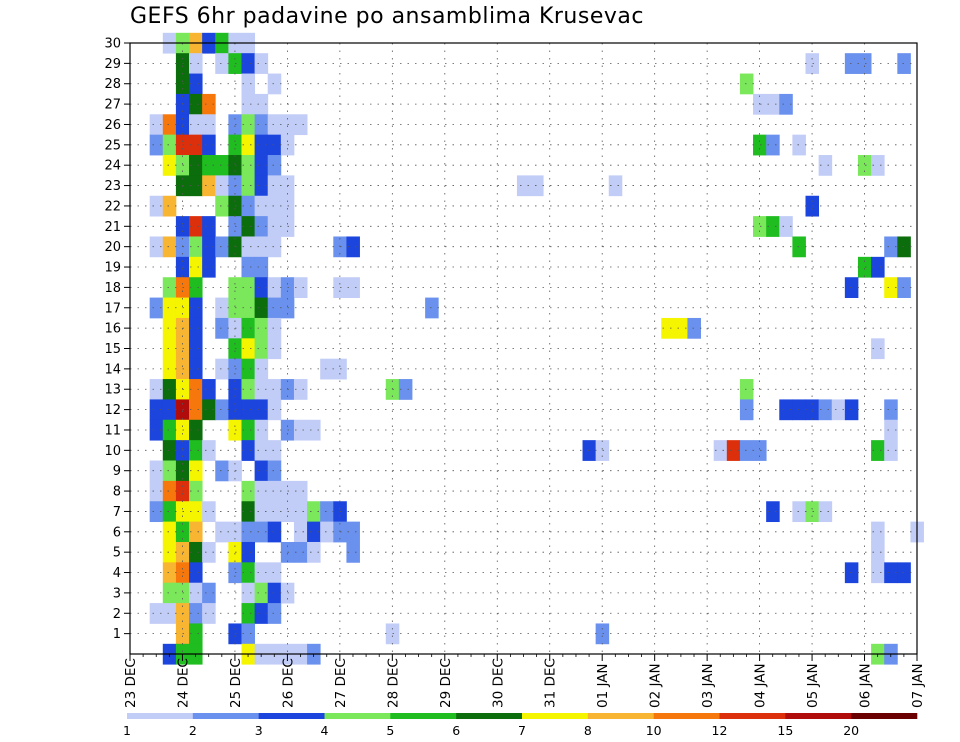  Describe the element at coordinates (603, 685) in the screenshot. I see `x-tick-label: 01 JAN` at that location.